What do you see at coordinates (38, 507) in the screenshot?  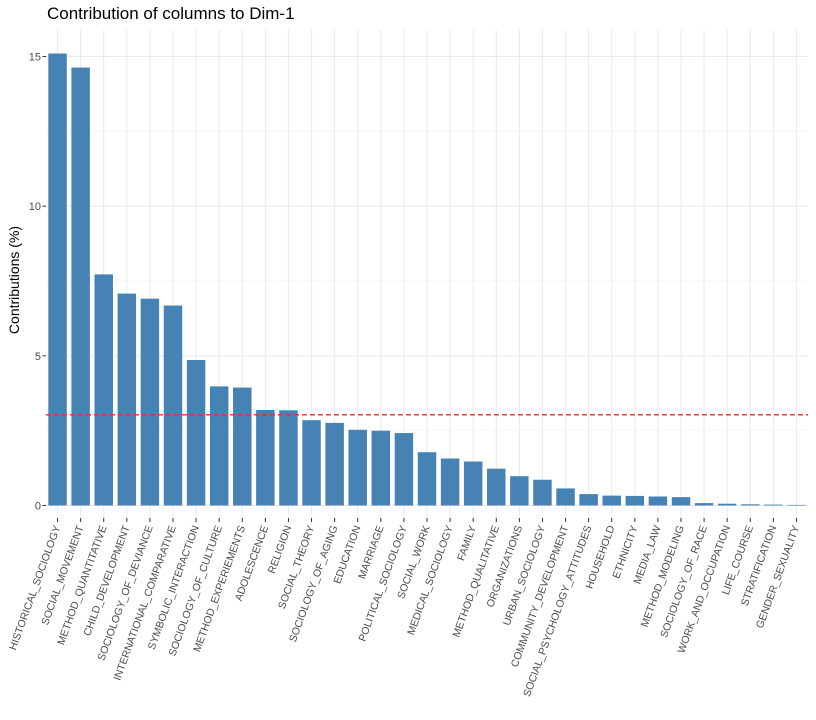 I see `y-tick-label: 0` at bounding box center [38, 507].